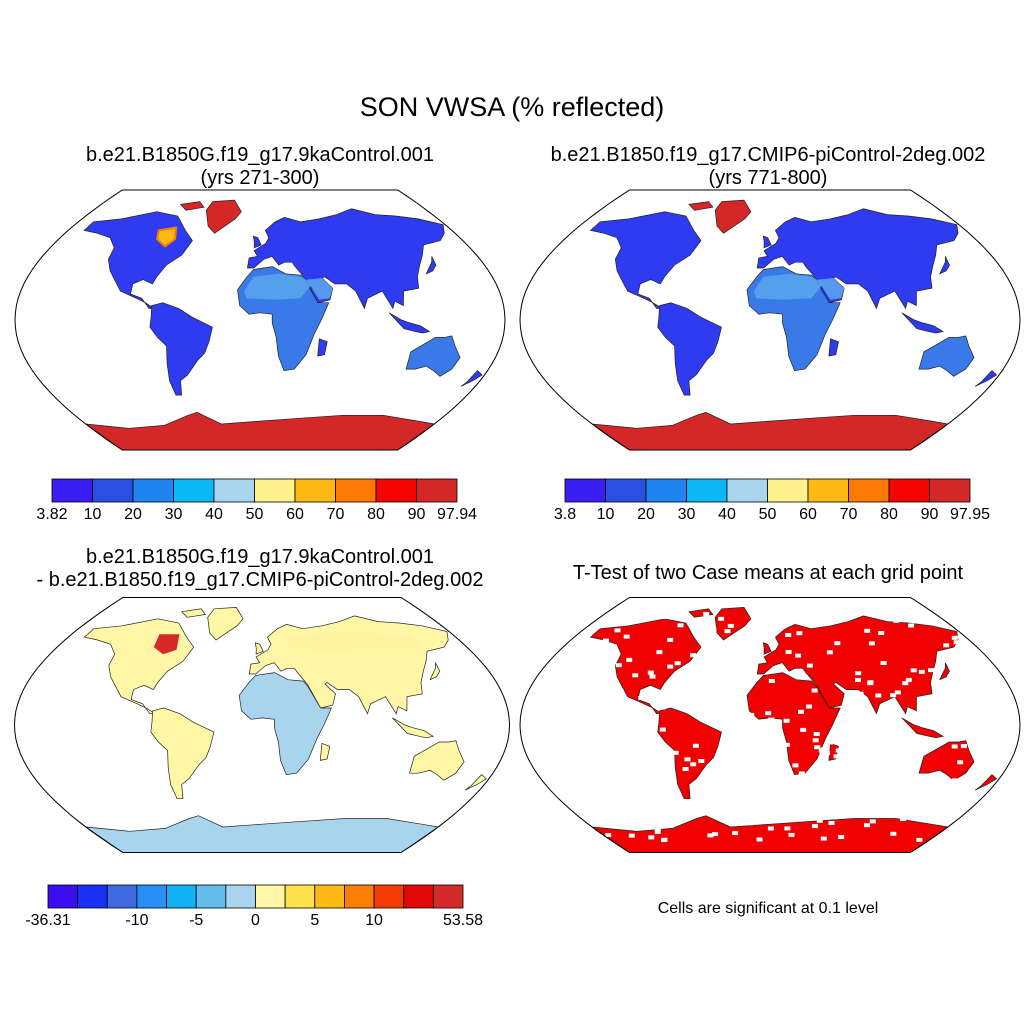 The width and height of the screenshot is (1024, 1024). I want to click on colorbar-tick-label: 53.58, so click(463, 920).